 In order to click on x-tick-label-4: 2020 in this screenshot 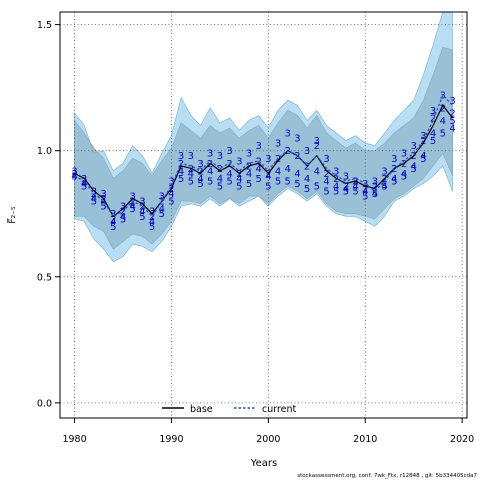, I will do `click(462, 439)`.